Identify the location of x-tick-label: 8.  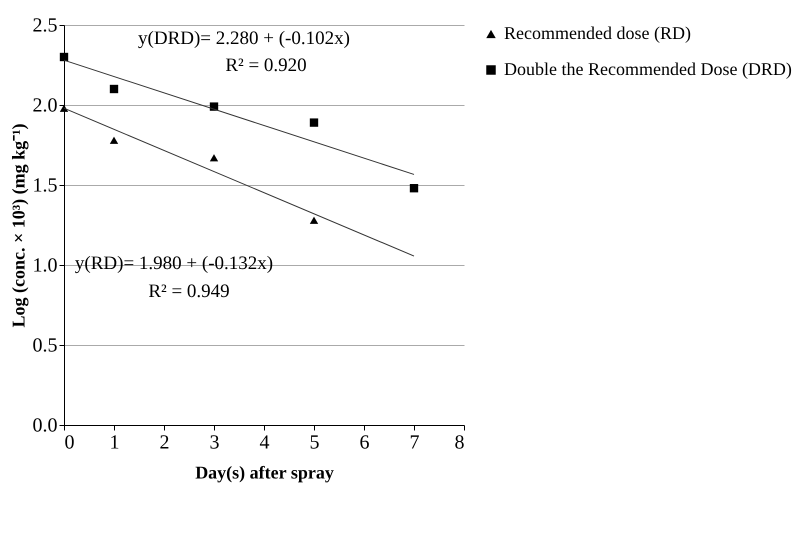
(459, 443).